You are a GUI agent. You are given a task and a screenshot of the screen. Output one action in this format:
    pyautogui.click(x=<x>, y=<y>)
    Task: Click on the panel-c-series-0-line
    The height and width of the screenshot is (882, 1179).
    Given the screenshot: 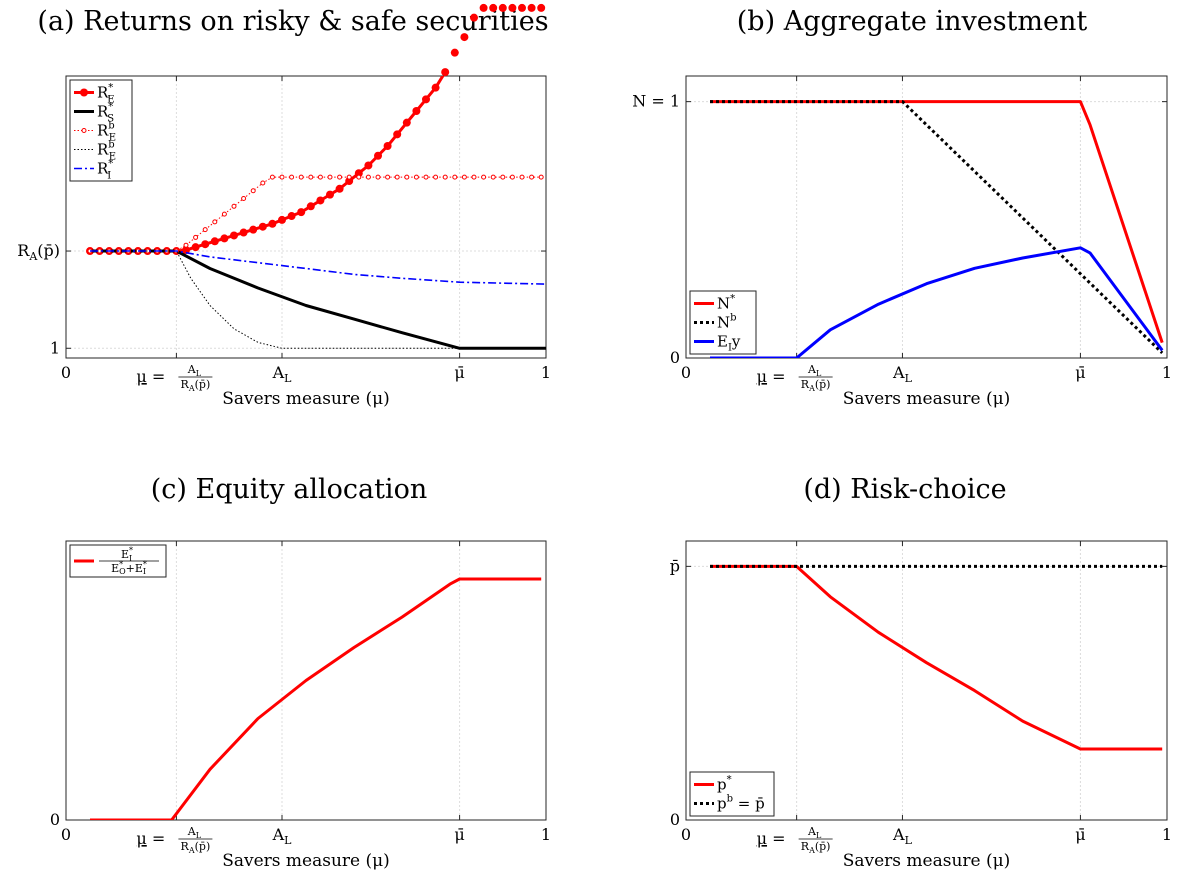 What is the action you would take?
    pyautogui.click(x=316, y=698)
    